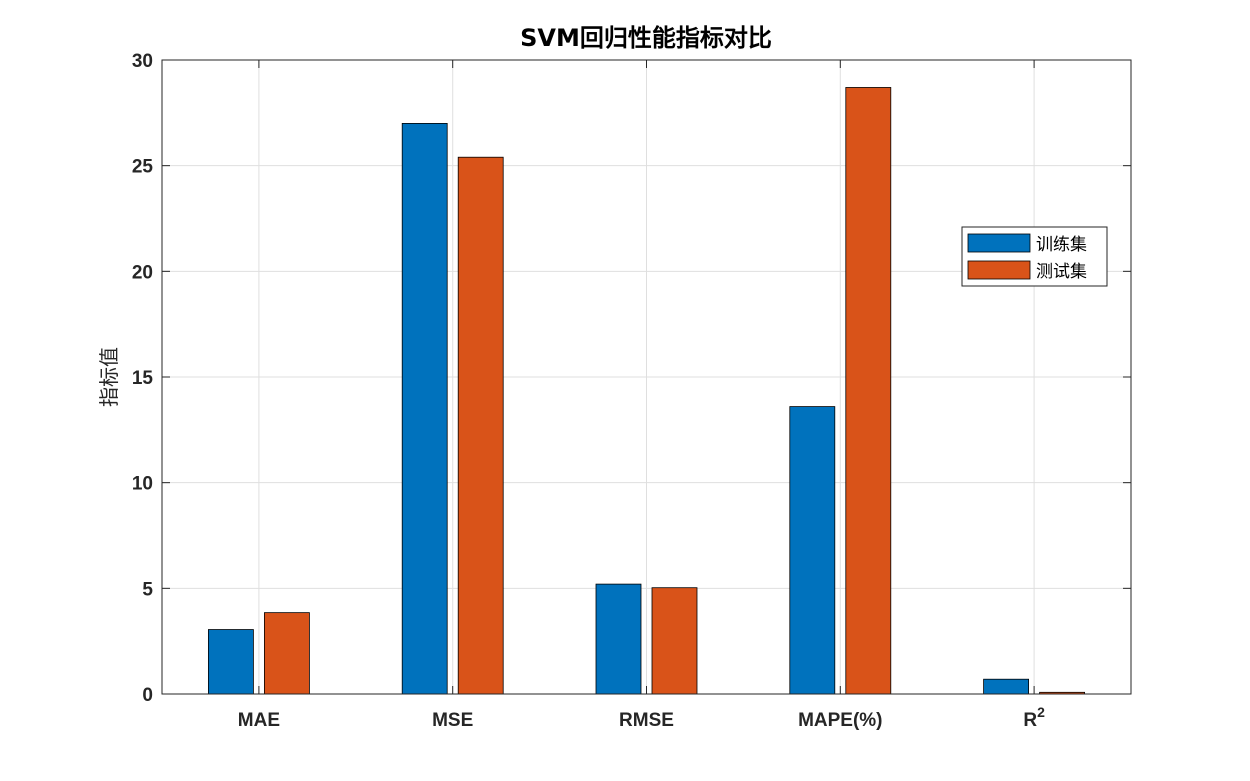 The height and width of the screenshot is (781, 1250). Describe the element at coordinates (999, 243) in the screenshot. I see `legend-swatch-train` at that location.